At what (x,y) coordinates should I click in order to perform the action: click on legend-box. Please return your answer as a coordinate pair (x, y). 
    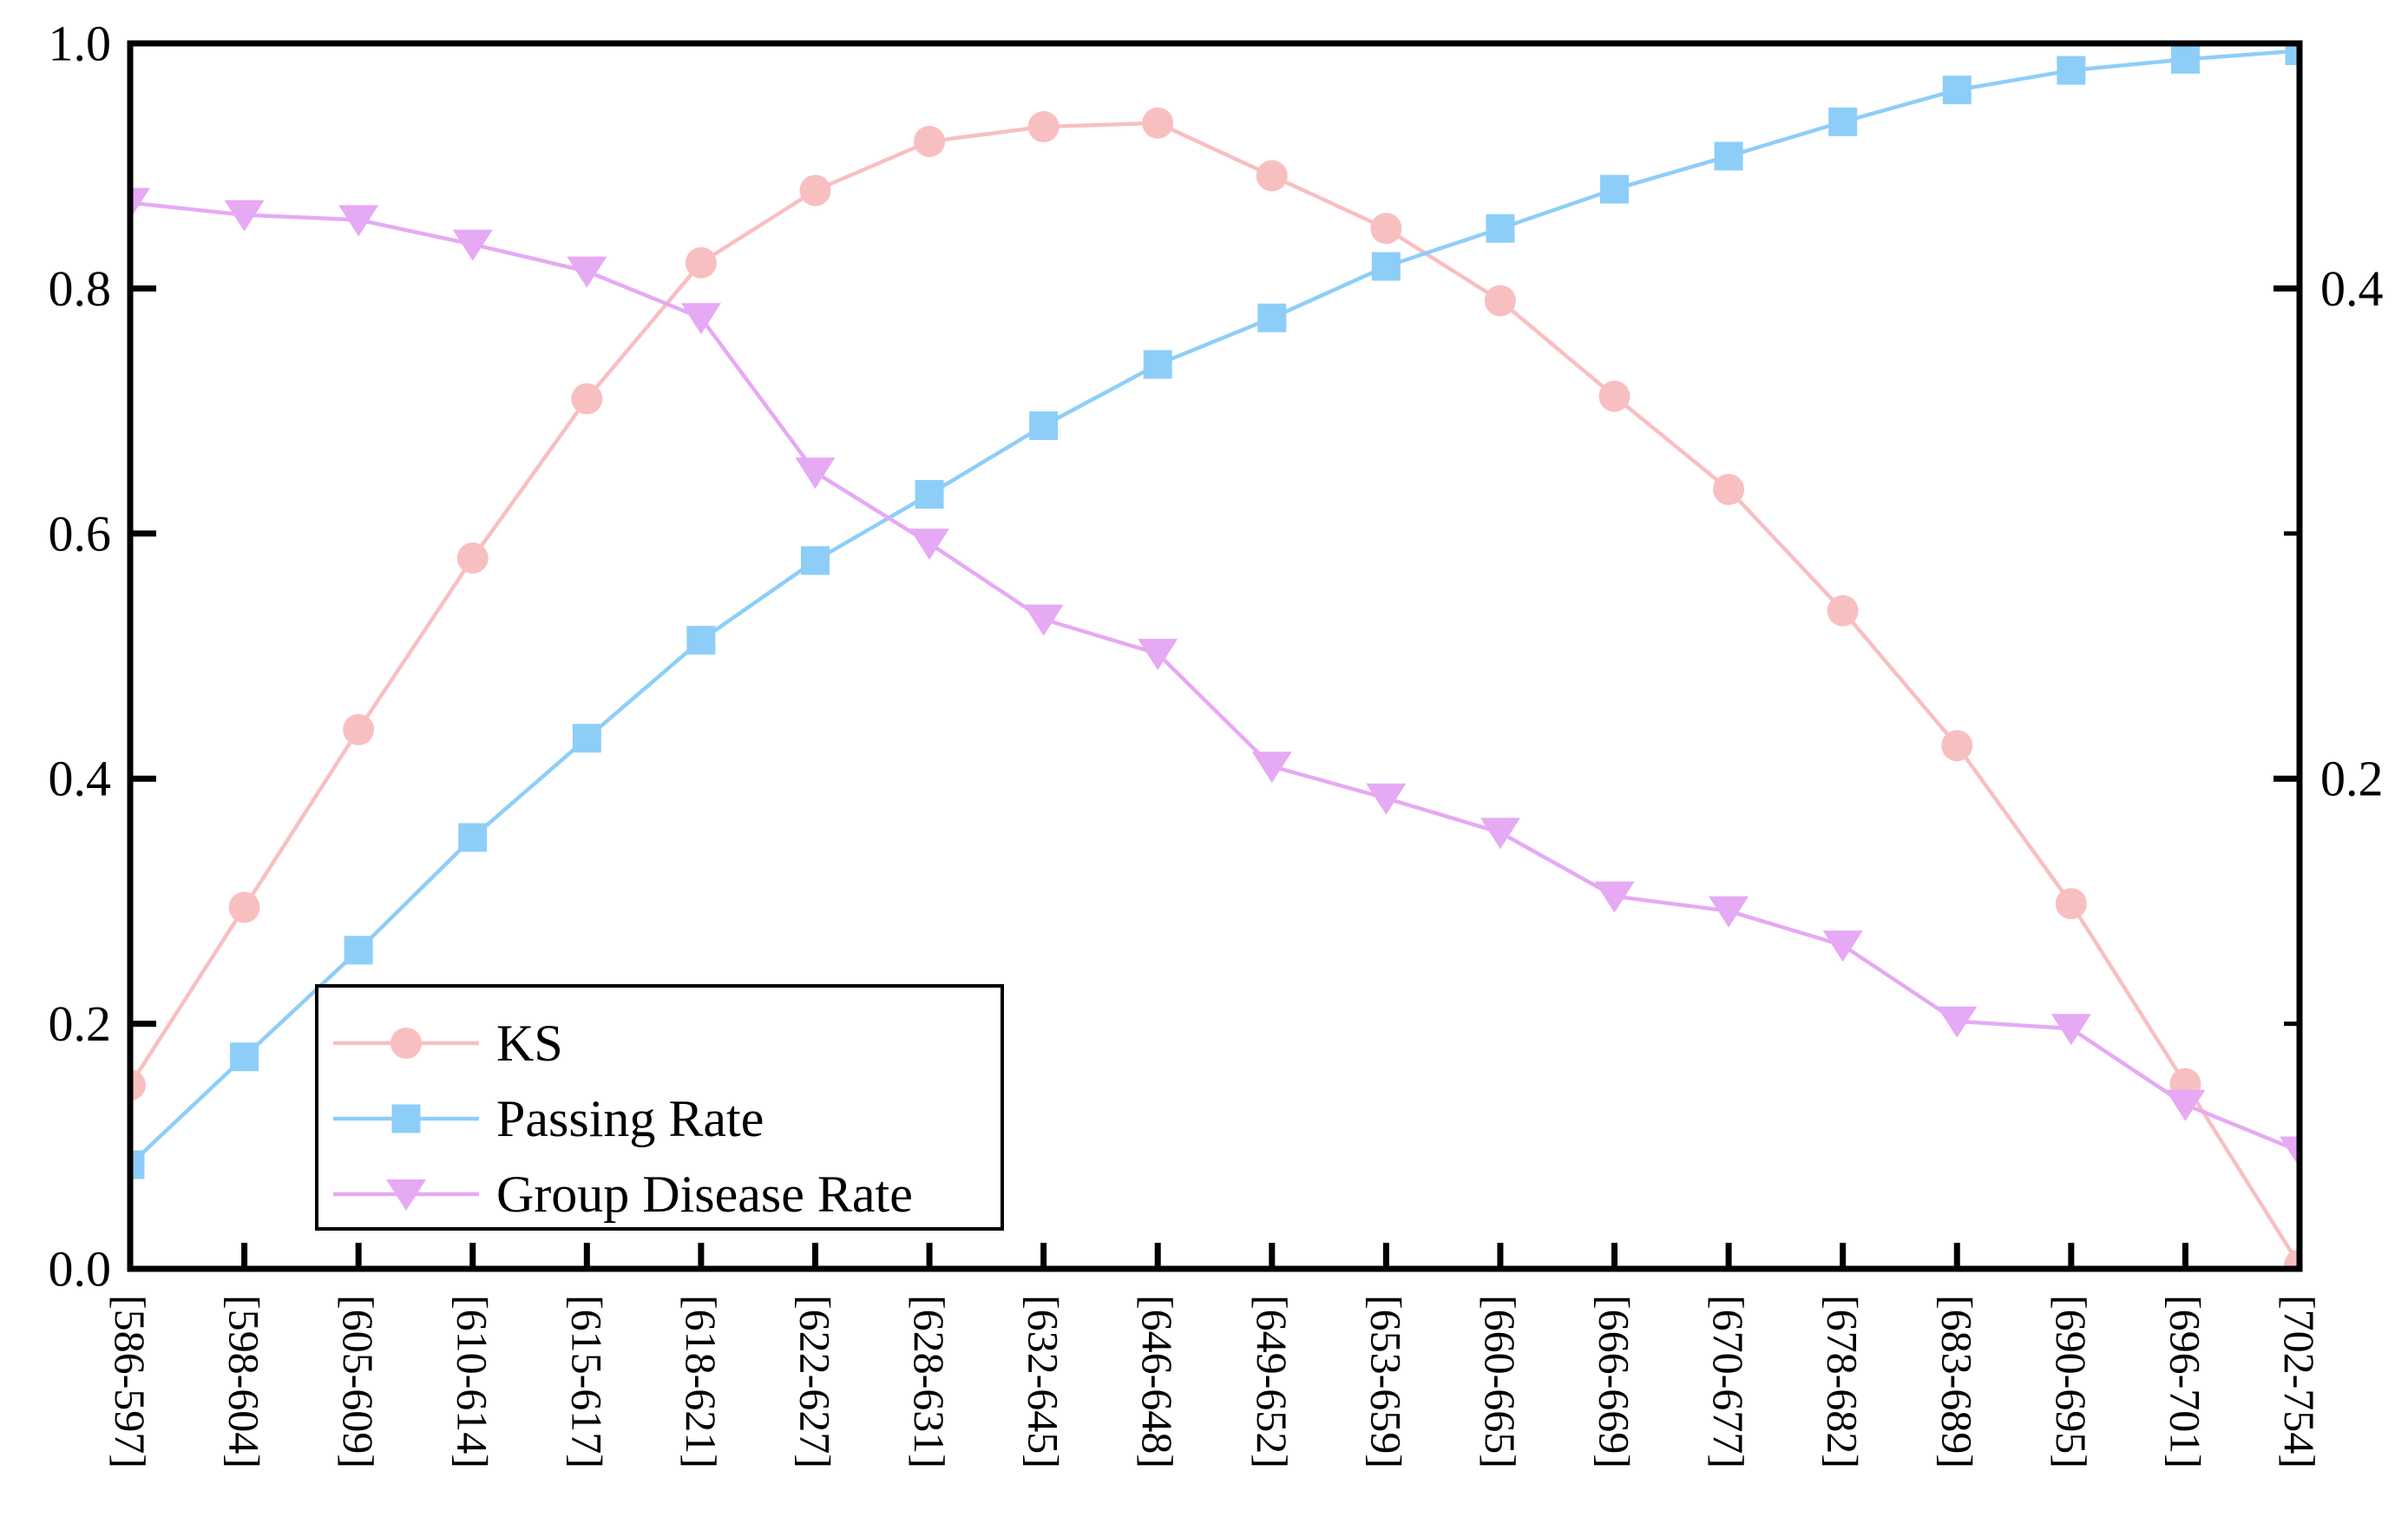
    Looking at the image, I should click on (659, 1107).